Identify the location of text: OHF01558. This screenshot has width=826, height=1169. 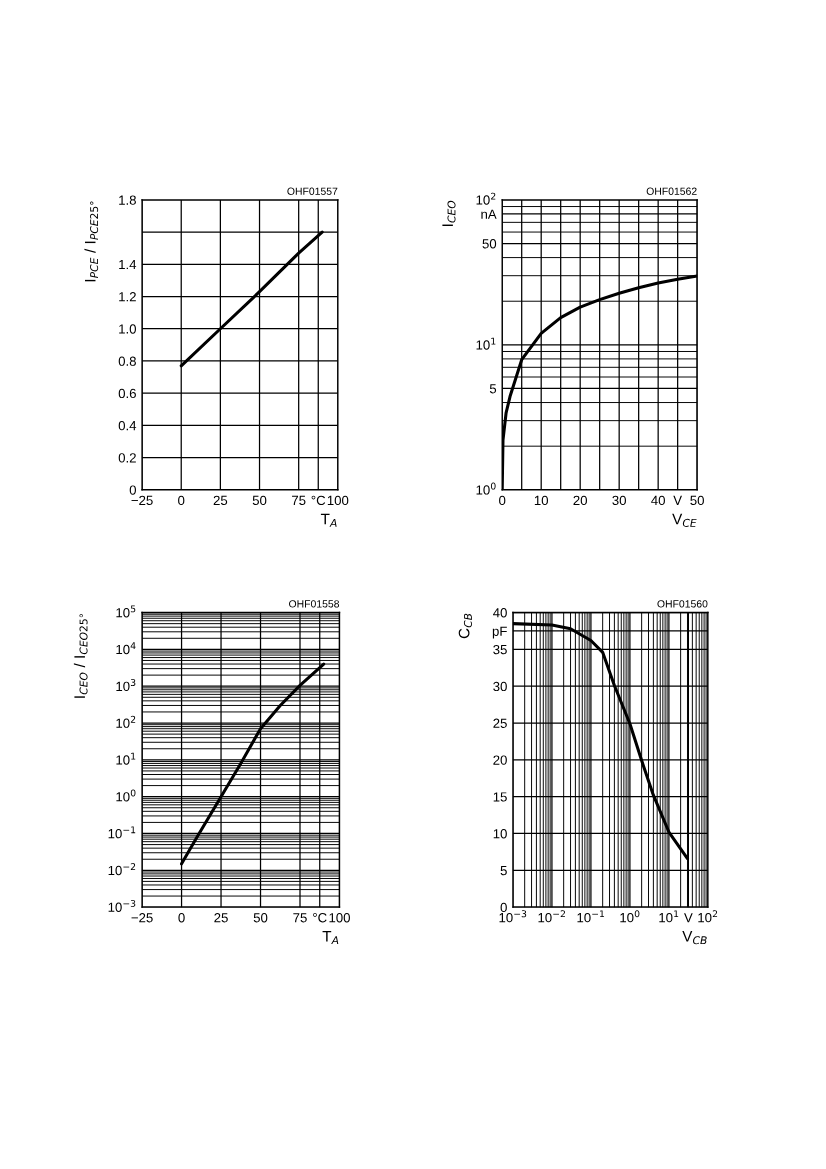
(314, 604).